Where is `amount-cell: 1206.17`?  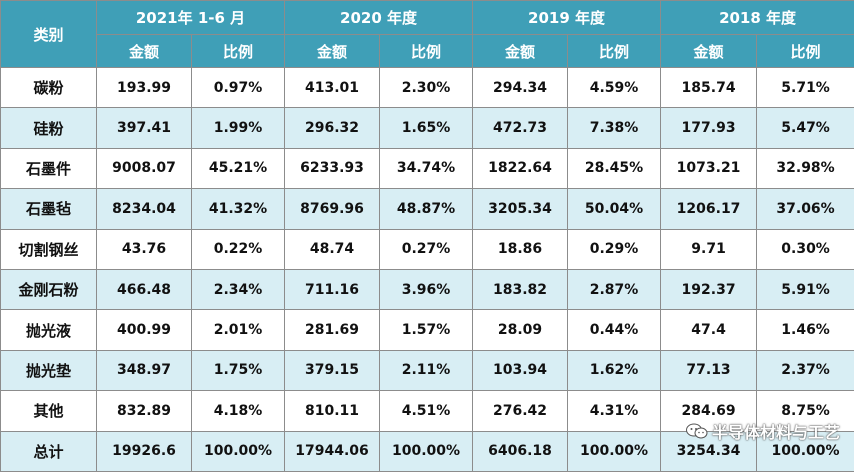 amount-cell: 1206.17 is located at coordinates (709, 209).